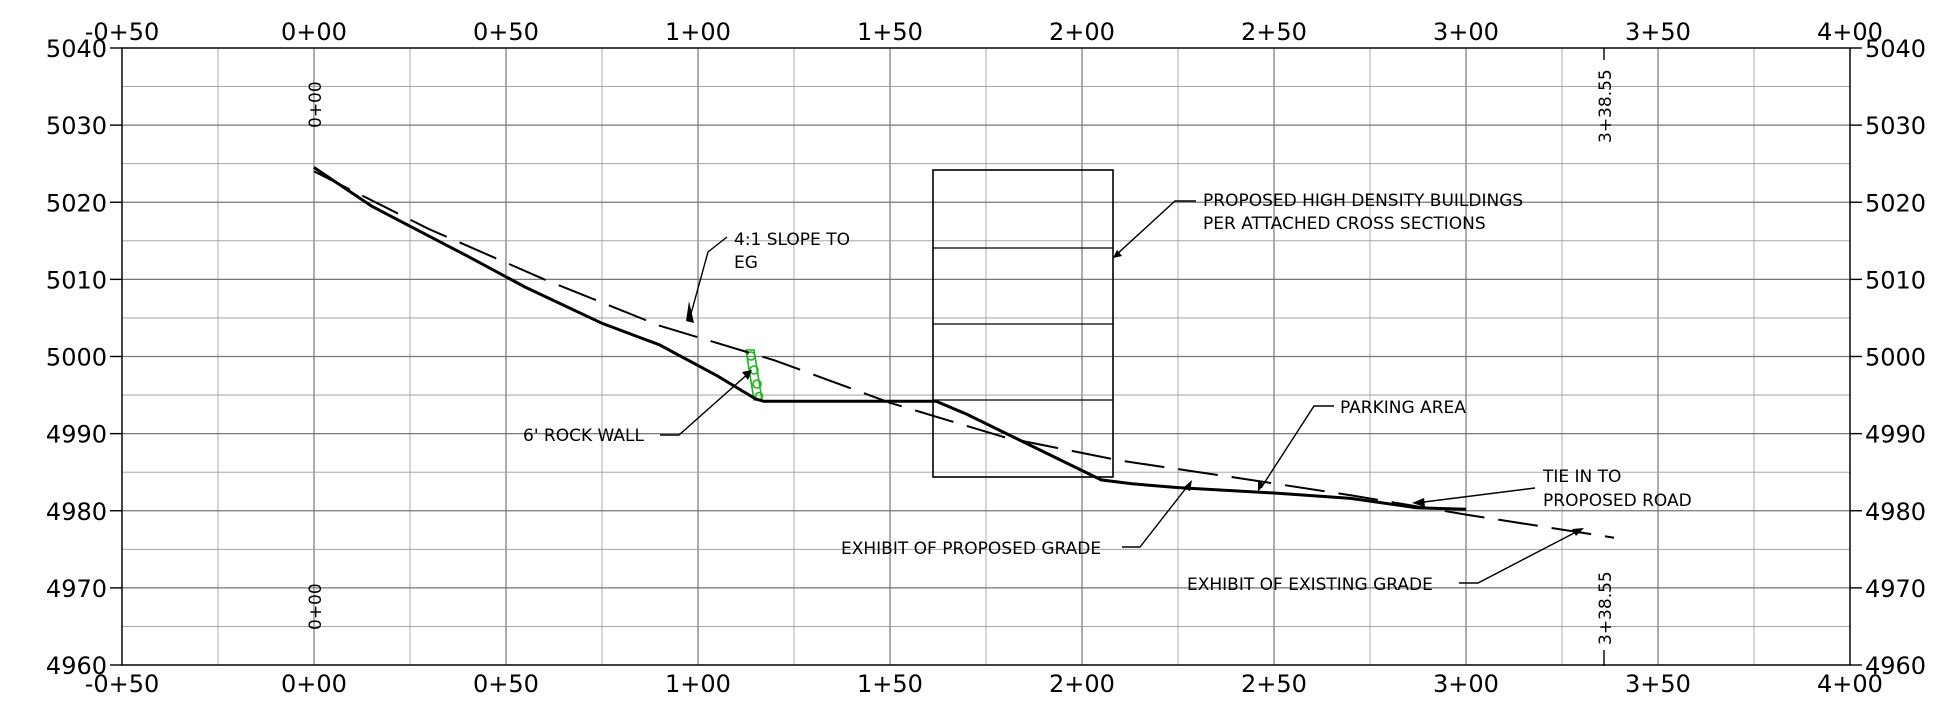 The height and width of the screenshot is (716, 1935). I want to click on slope-note-line1: 4:1 SLOPE TO, so click(792, 240).